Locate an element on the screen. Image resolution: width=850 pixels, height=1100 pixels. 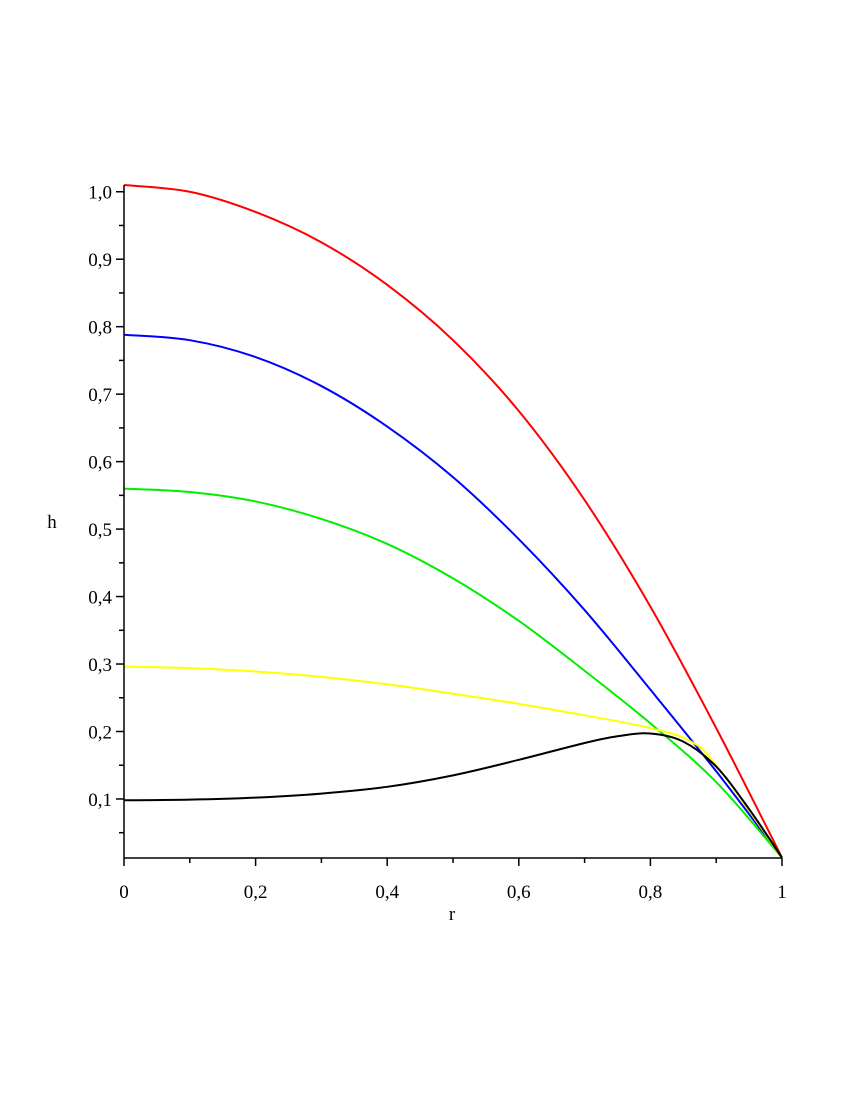
y-tick-label: 0,3 is located at coordinates (100, 665).